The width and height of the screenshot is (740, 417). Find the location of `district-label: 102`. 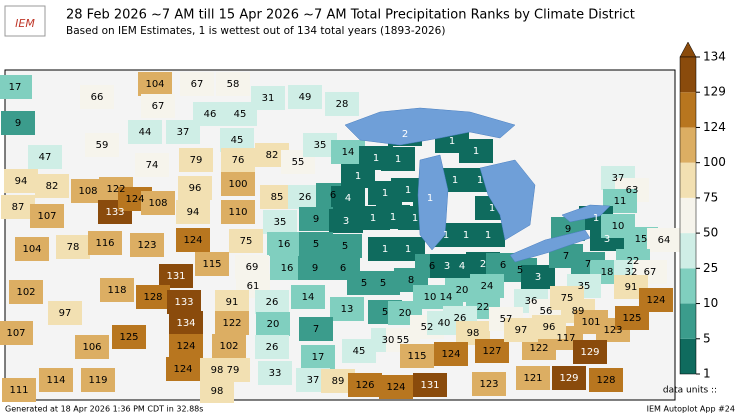

district-label: 102 is located at coordinates (25, 292).